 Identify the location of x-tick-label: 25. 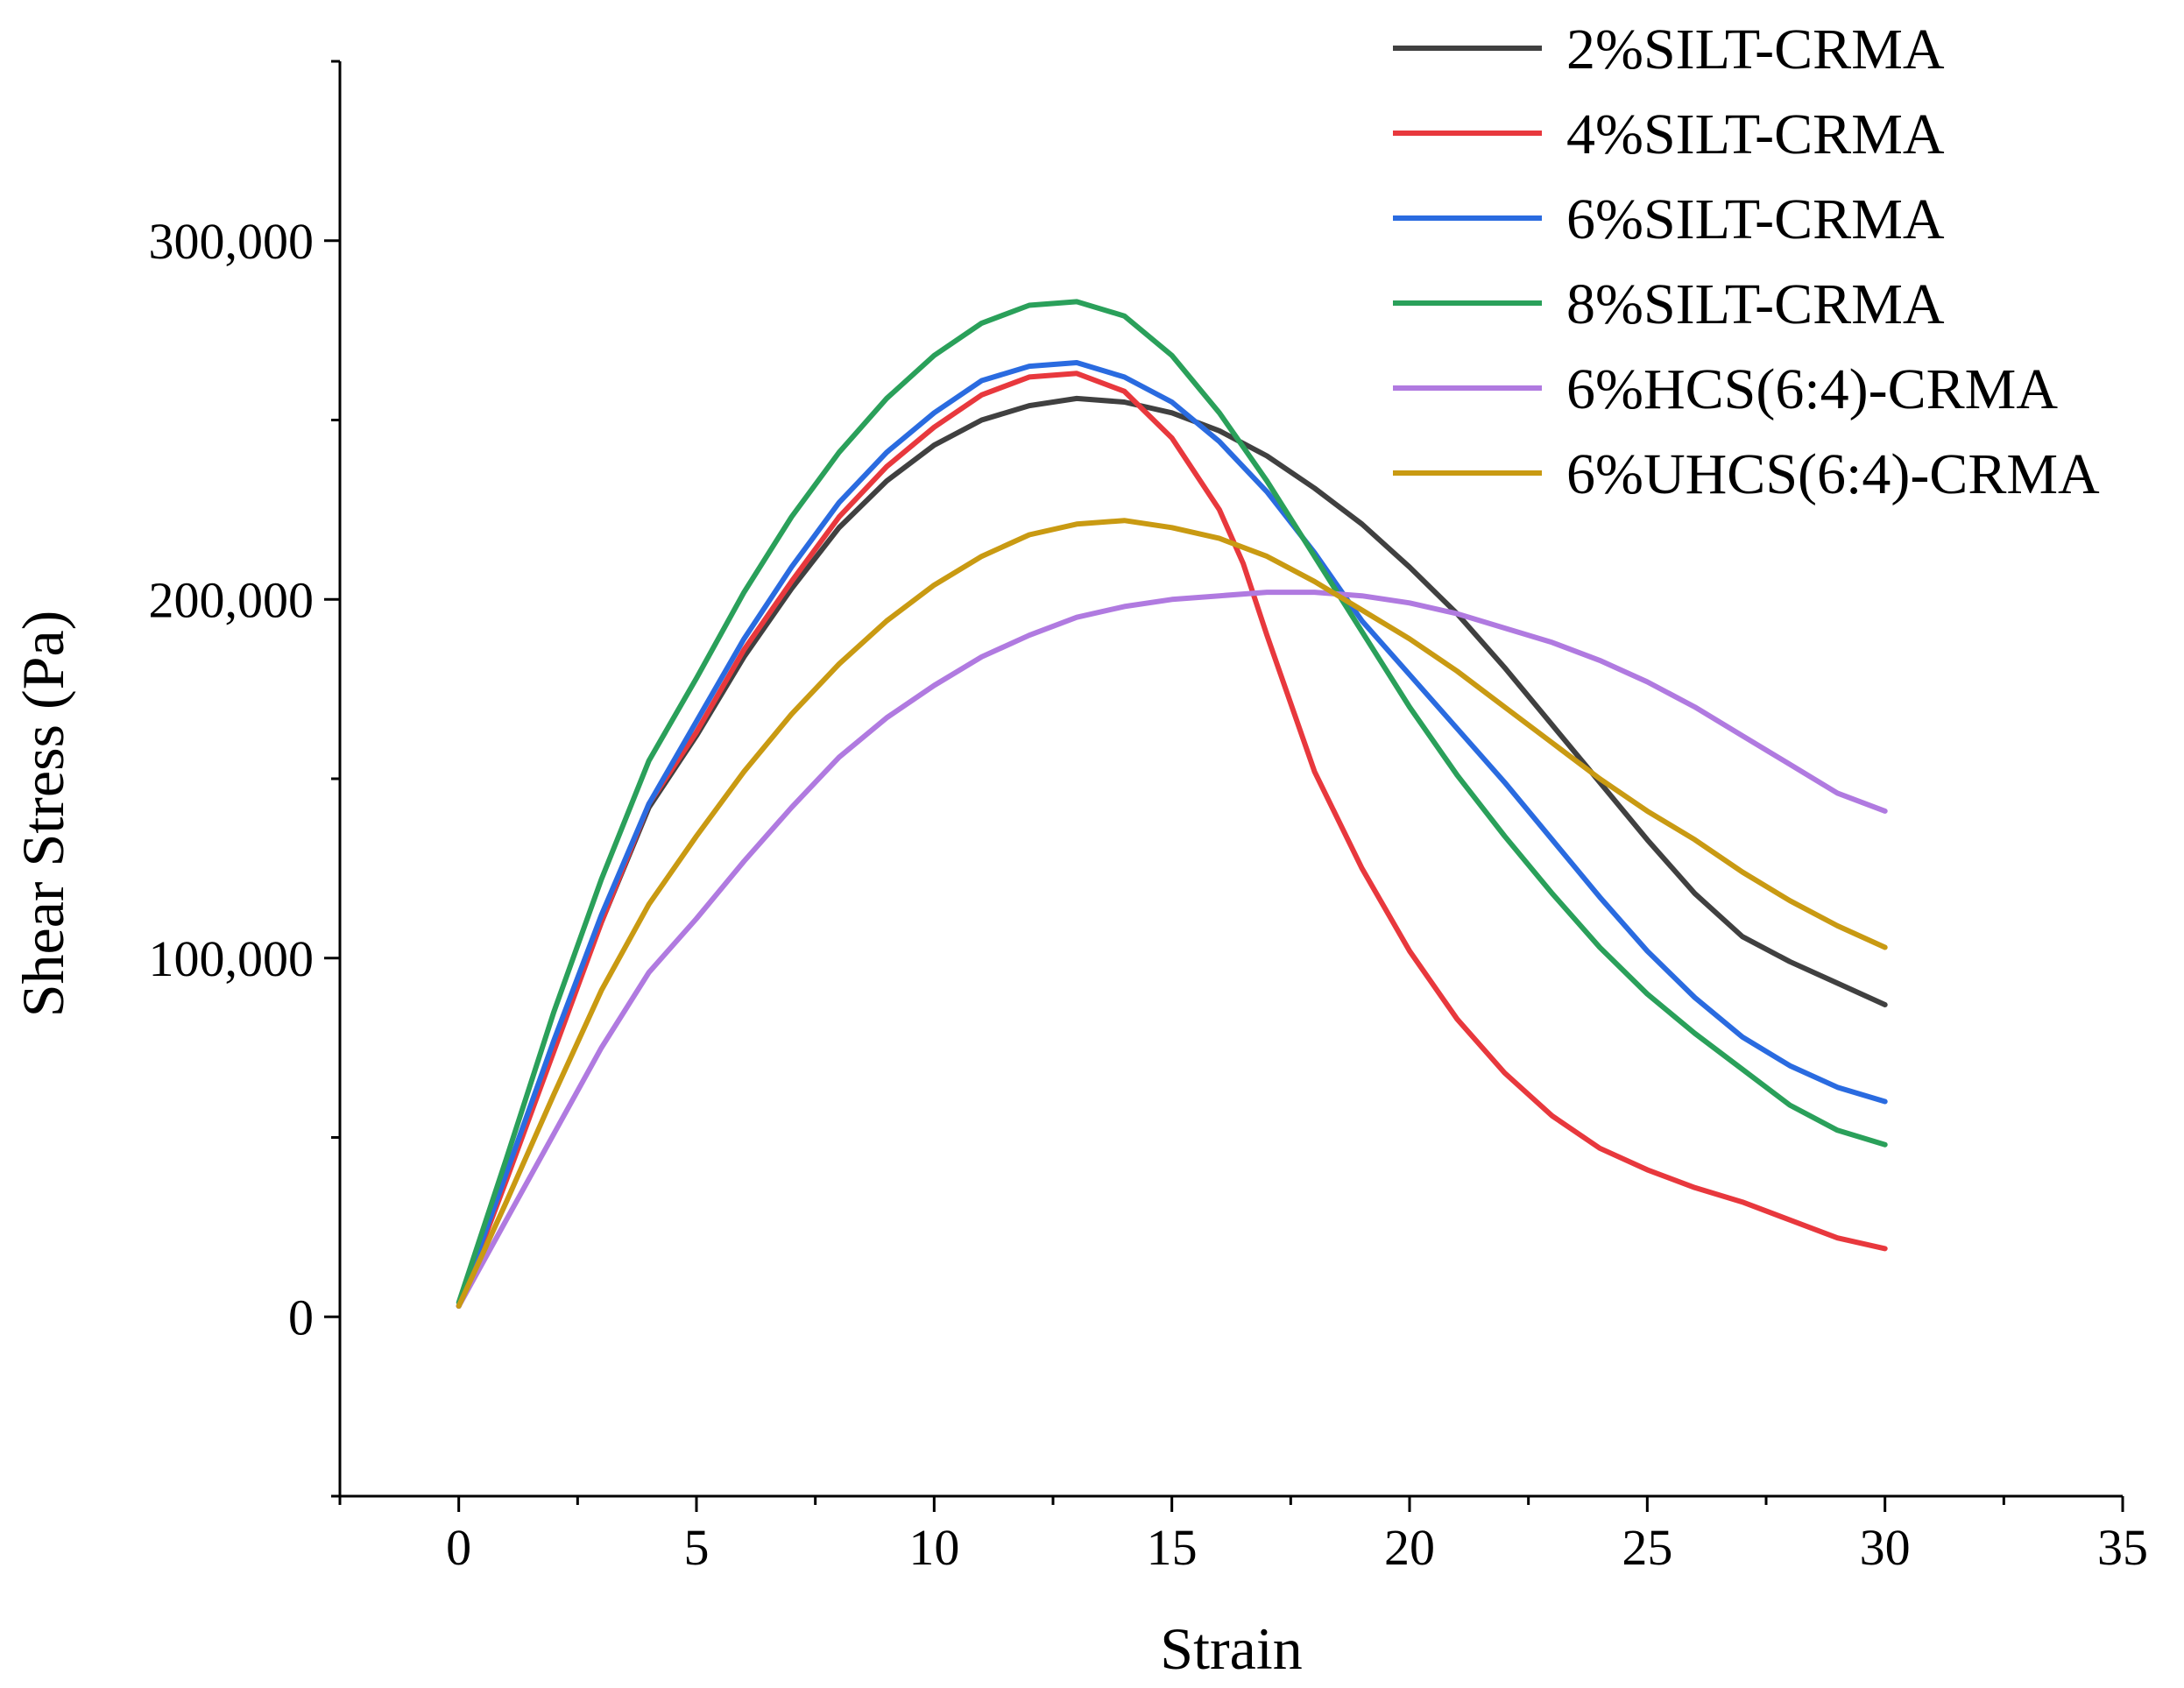
(1647, 1547).